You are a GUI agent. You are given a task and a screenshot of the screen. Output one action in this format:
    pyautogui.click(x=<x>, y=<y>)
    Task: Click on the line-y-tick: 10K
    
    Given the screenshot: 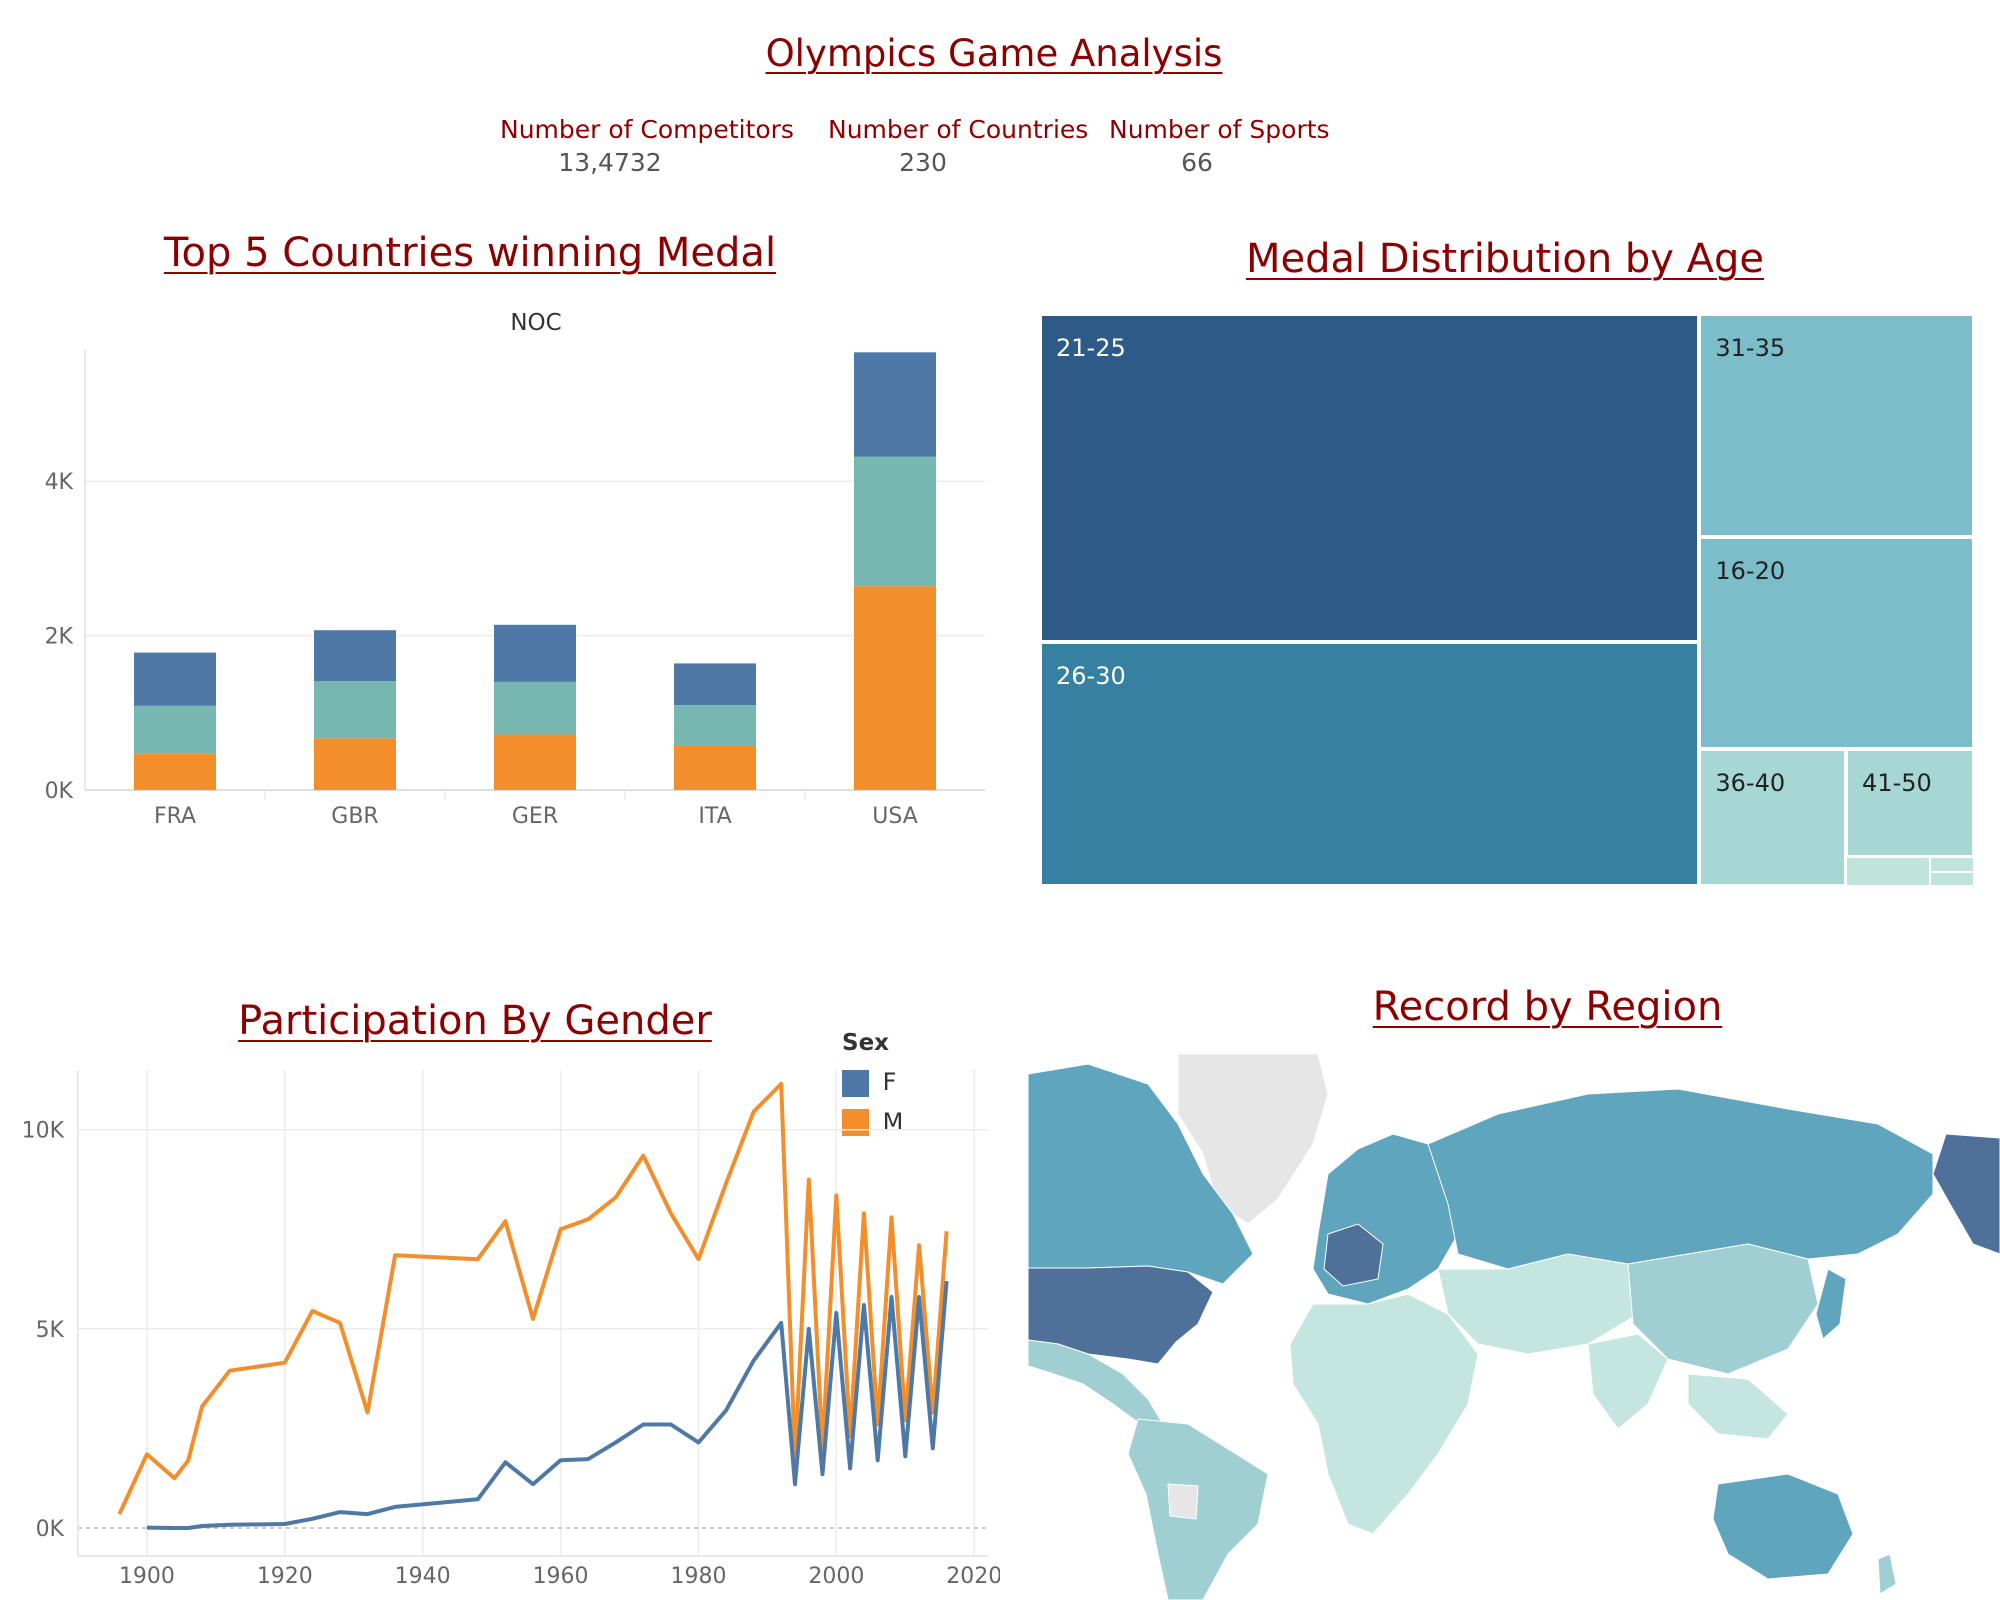 What is the action you would take?
    pyautogui.click(x=43, y=1131)
    